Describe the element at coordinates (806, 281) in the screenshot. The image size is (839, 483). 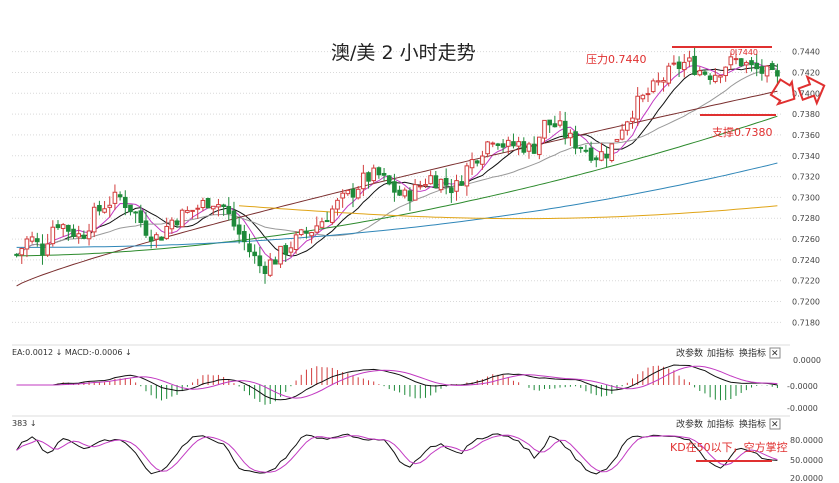
I see `y-tick-11: 0.7220` at that location.